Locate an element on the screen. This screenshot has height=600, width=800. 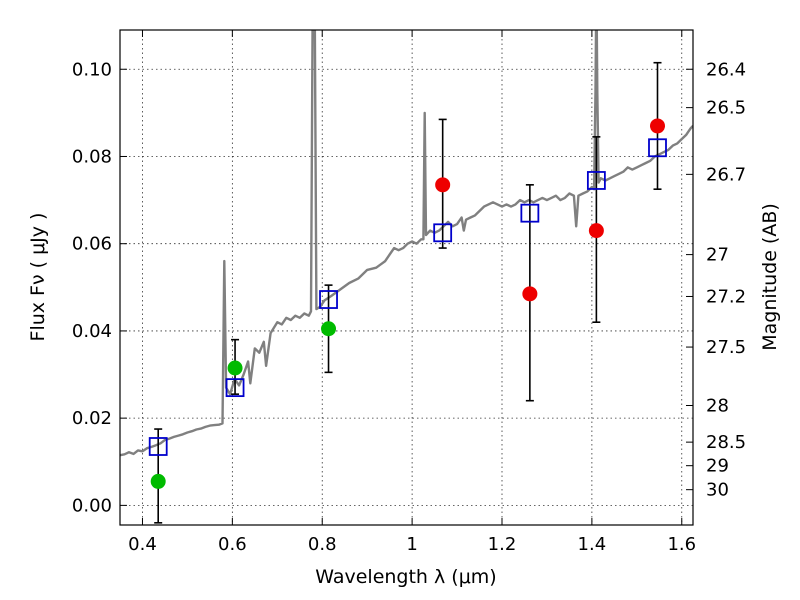
y-tick-label: 0.08 is located at coordinates (92, 156).